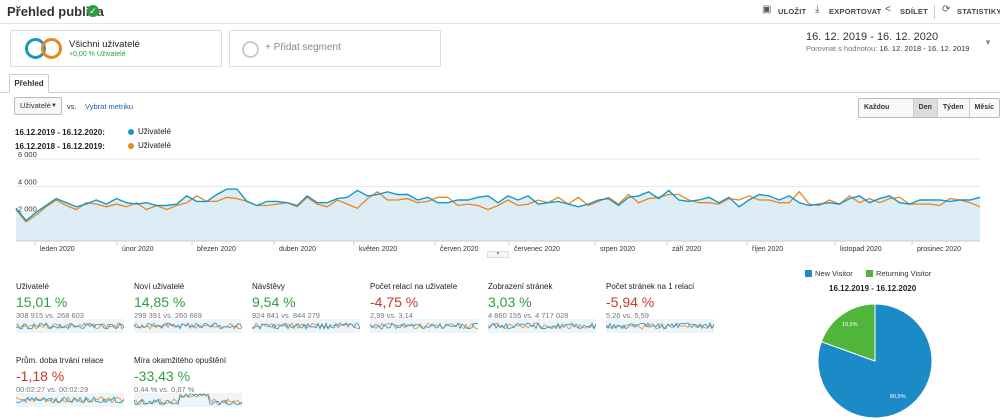 This screenshot has width=1000, height=420. I want to click on x-tick-label: prosinec 2020, so click(939, 249).